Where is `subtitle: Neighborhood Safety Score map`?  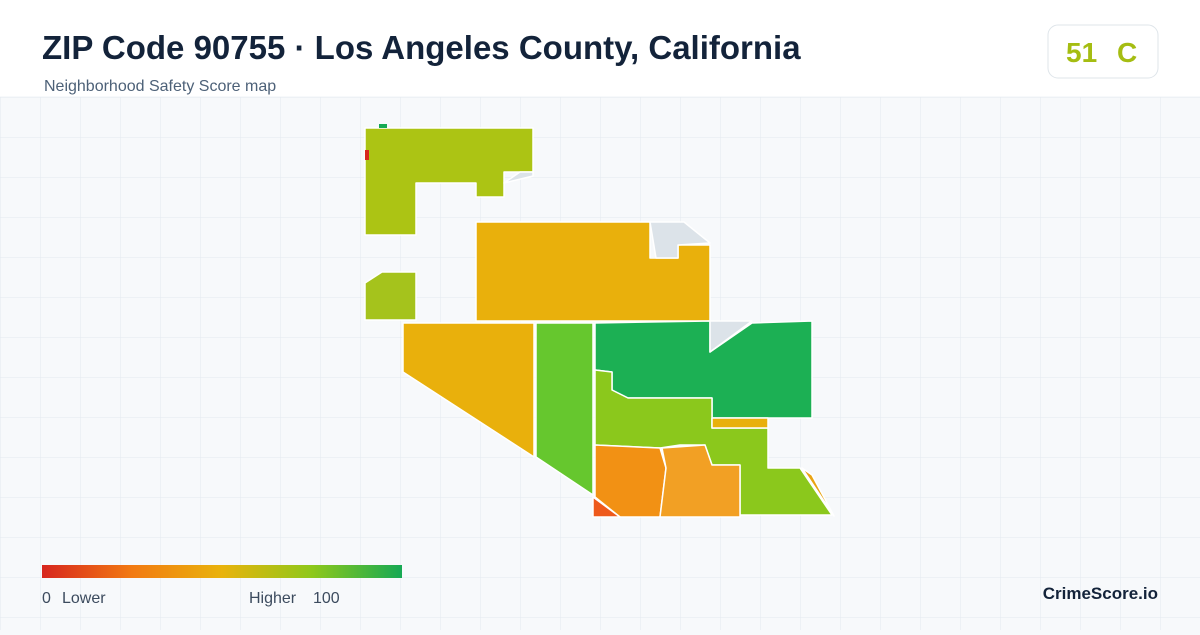
subtitle: Neighborhood Safety Score map is located at coordinates (160, 86).